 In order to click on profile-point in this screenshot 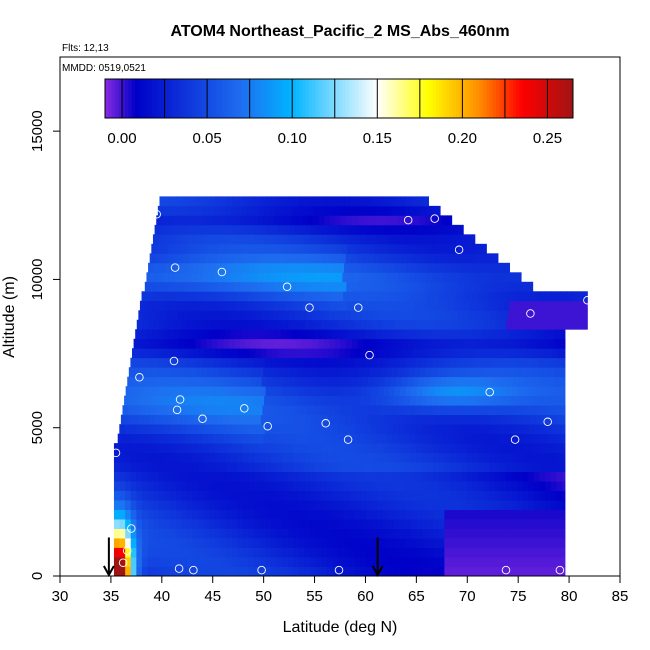, I will do `click(434, 218)`.